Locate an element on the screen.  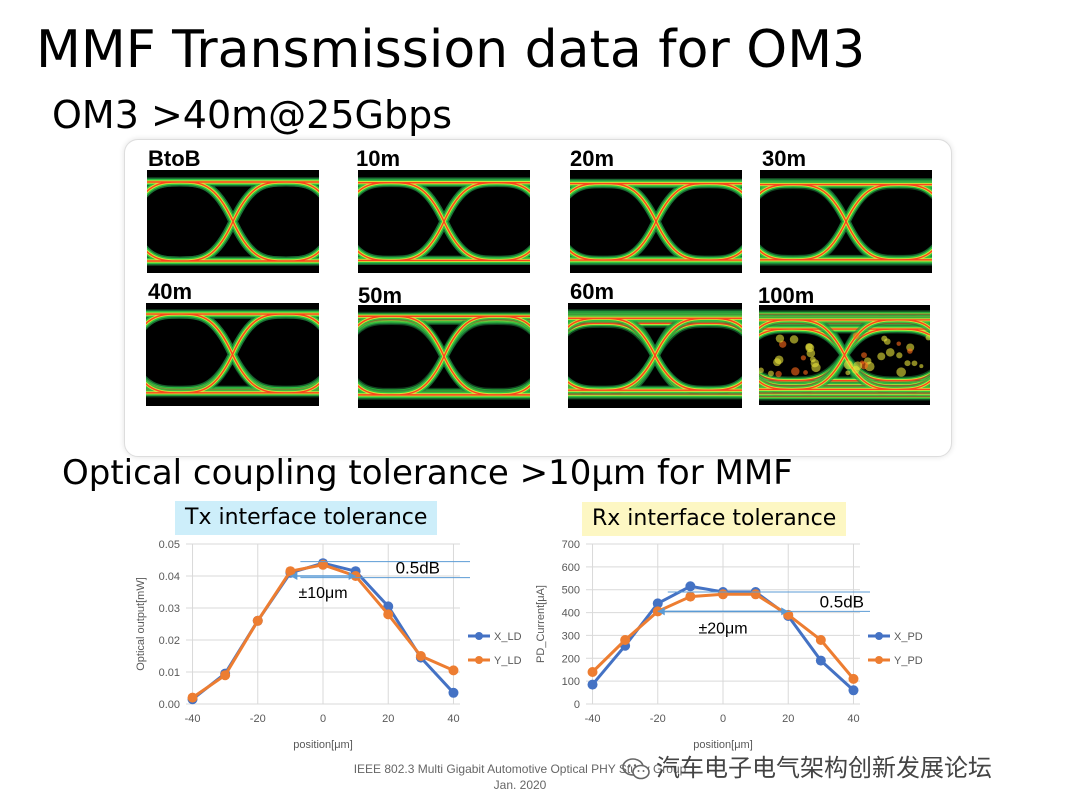
y-tick-label: 500 is located at coordinates (571, 591).